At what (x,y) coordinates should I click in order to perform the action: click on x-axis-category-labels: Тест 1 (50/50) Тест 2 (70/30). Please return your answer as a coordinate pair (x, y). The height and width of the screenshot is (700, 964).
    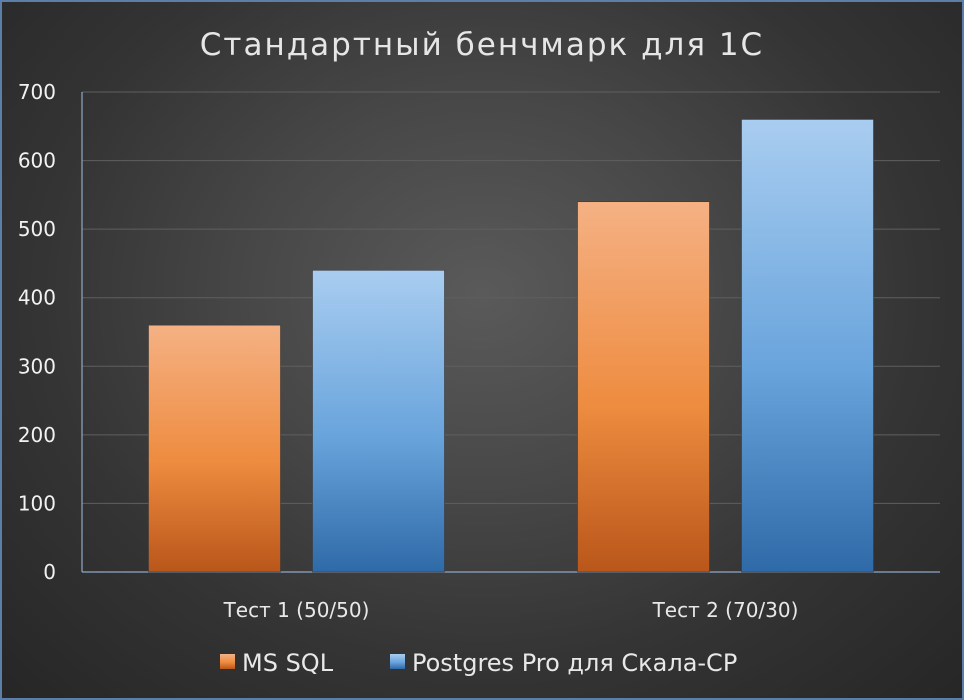
    Looking at the image, I should click on (511, 610).